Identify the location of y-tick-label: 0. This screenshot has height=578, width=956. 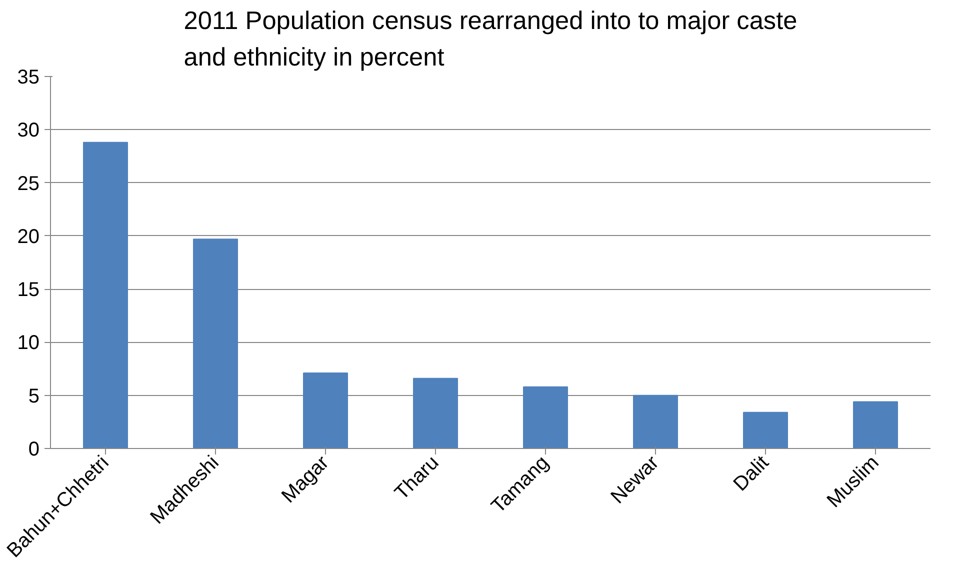
(34, 449).